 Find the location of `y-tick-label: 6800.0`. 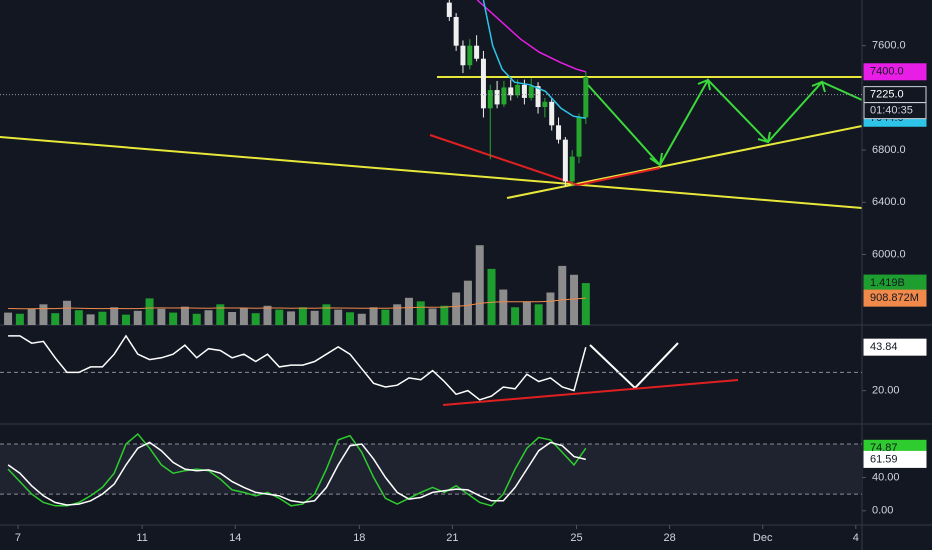

y-tick-label: 6800.0 is located at coordinates (889, 150).